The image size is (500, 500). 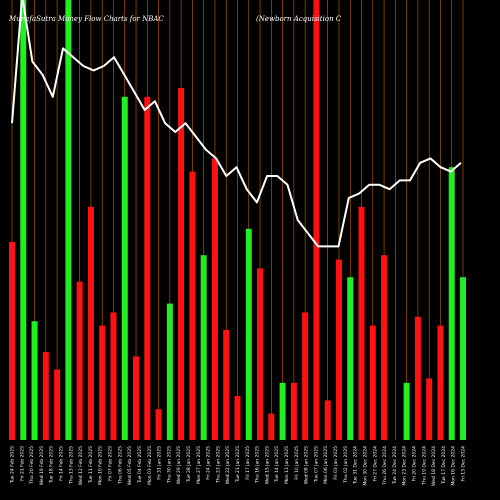 I want to click on date-label: Wed 18 Dec 2024, so click(x=434, y=466).